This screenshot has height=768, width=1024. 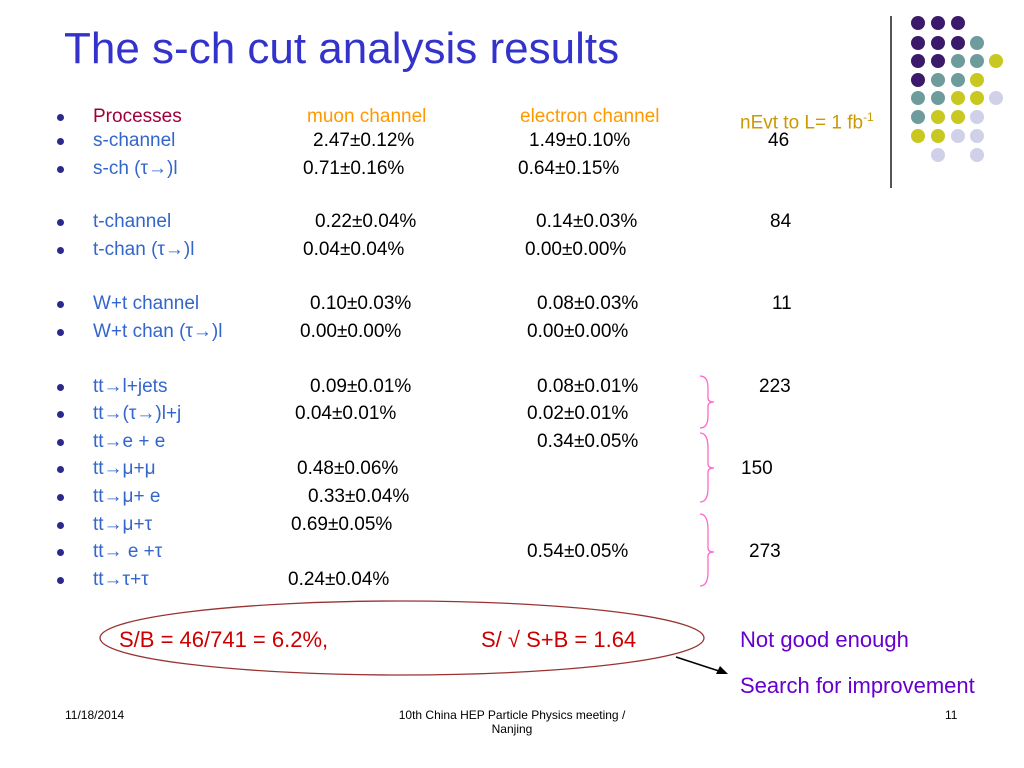 I want to click on row-muon-value: 0.71±0.16%, so click(x=354, y=168).